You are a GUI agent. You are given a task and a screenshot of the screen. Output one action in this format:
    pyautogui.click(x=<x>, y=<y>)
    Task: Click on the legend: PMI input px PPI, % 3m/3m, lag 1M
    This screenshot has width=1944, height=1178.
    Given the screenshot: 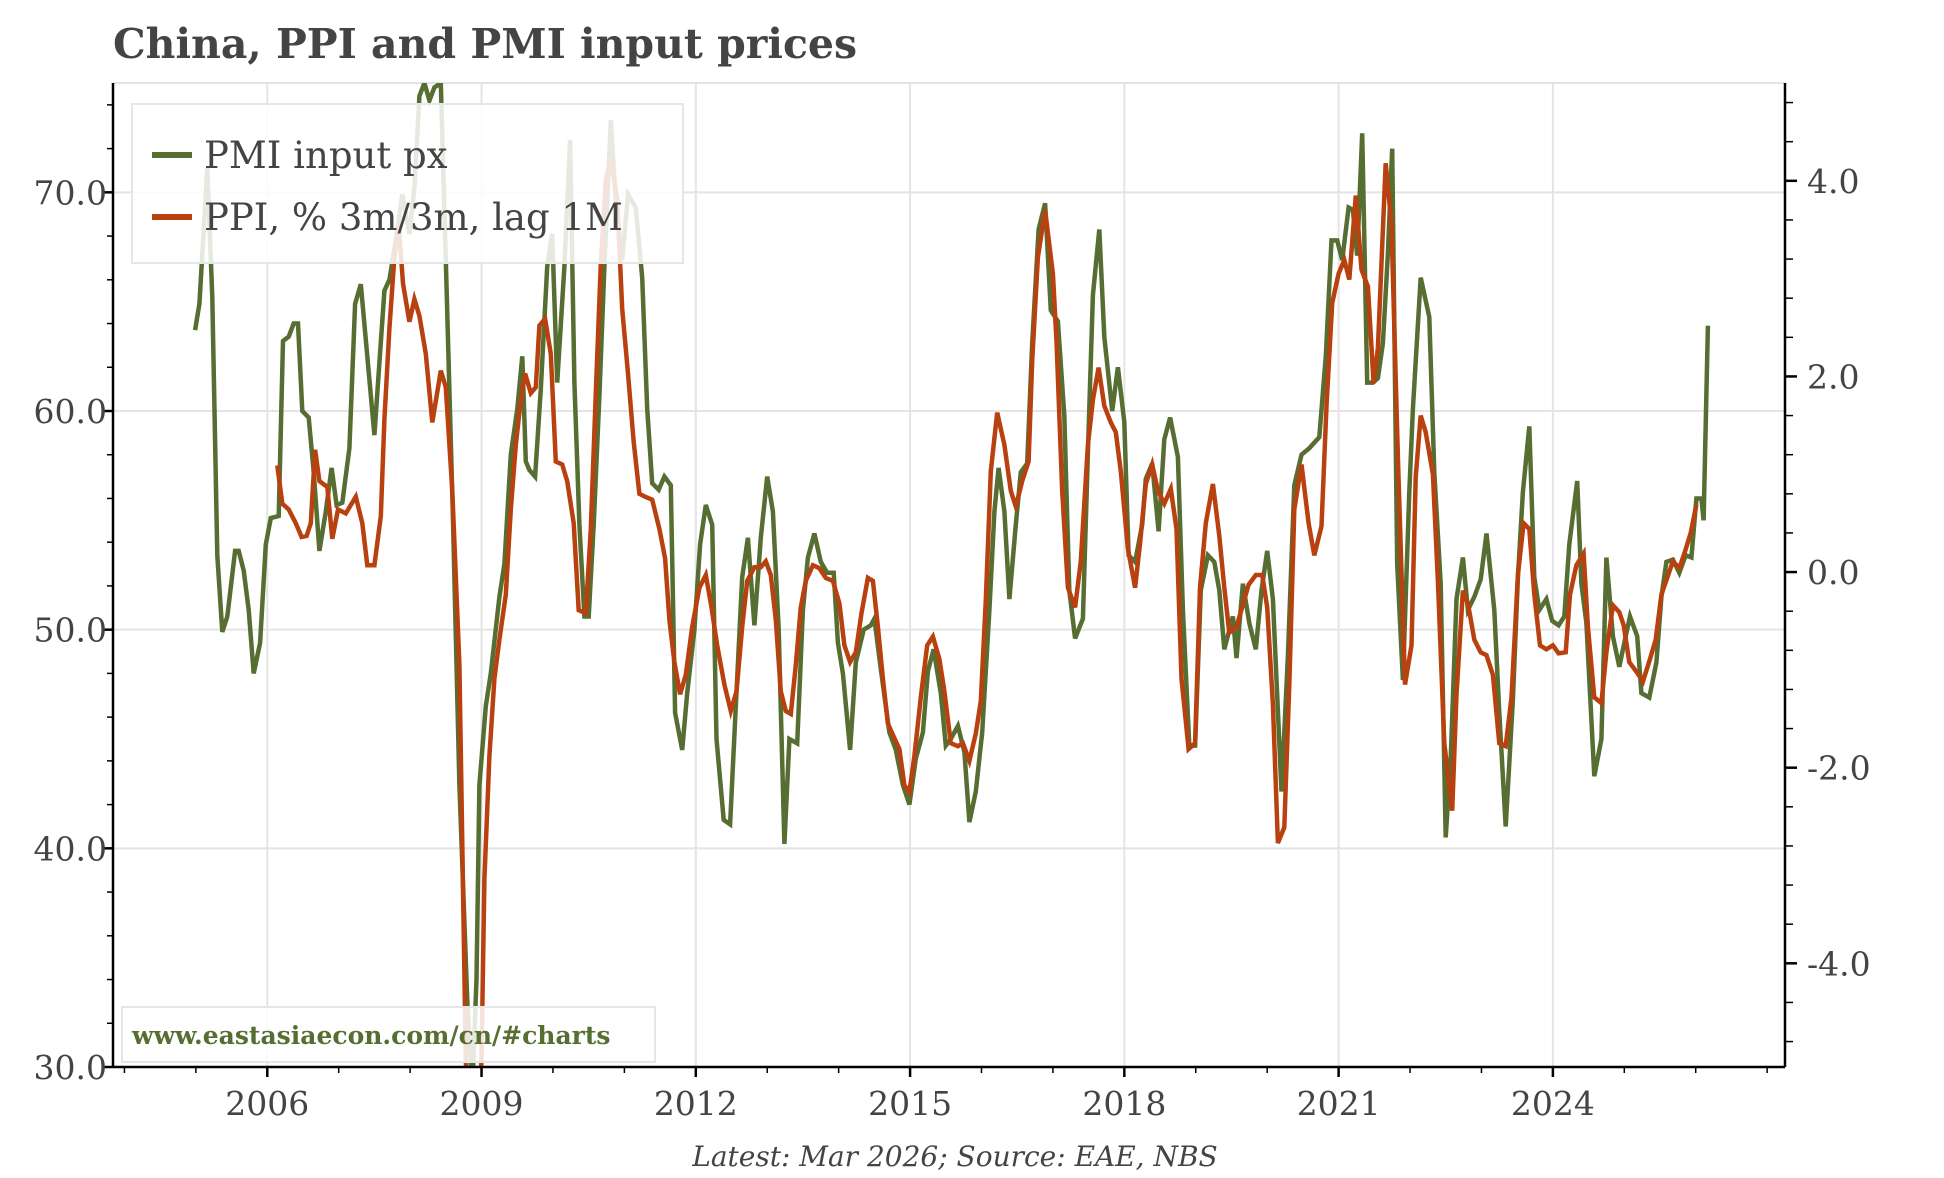 What is the action you would take?
    pyautogui.click(x=407, y=183)
    